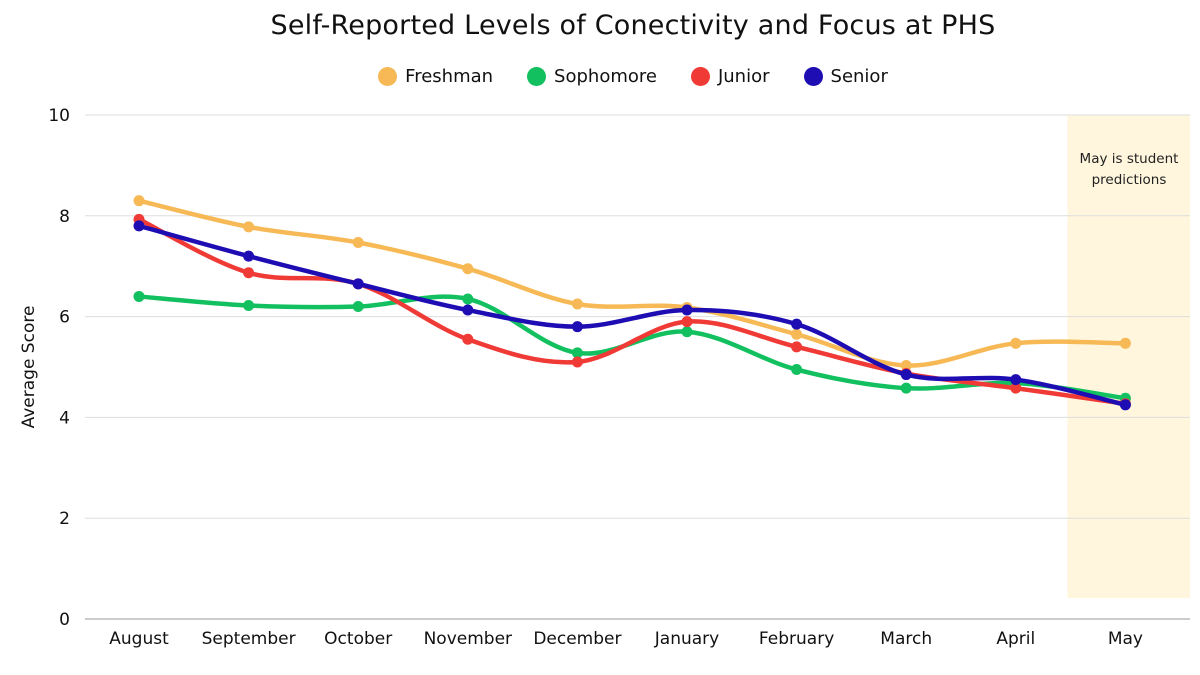 This screenshot has width=1200, height=675. Describe the element at coordinates (859, 76) in the screenshot. I see `legend-label-senior: Senior` at that location.